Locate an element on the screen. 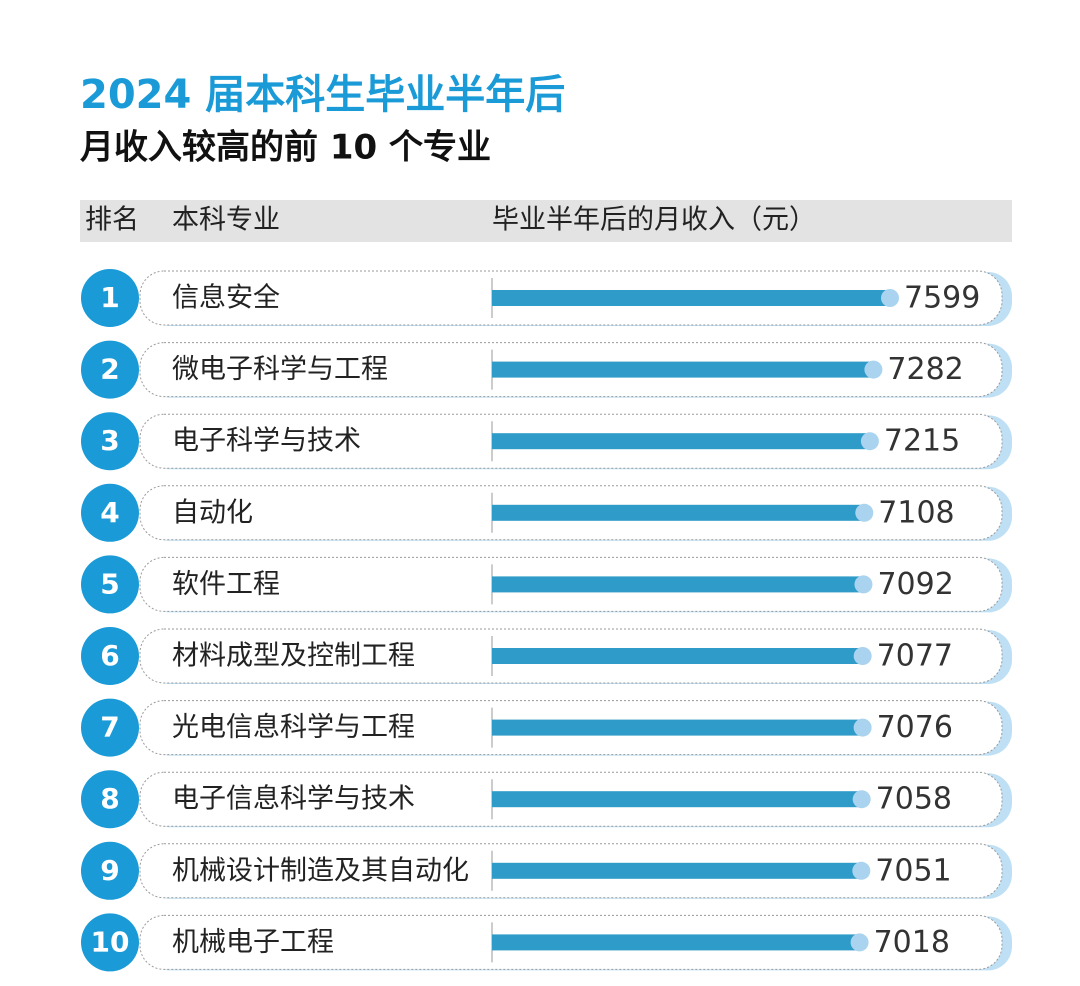  value-label: 7108 is located at coordinates (916, 512).